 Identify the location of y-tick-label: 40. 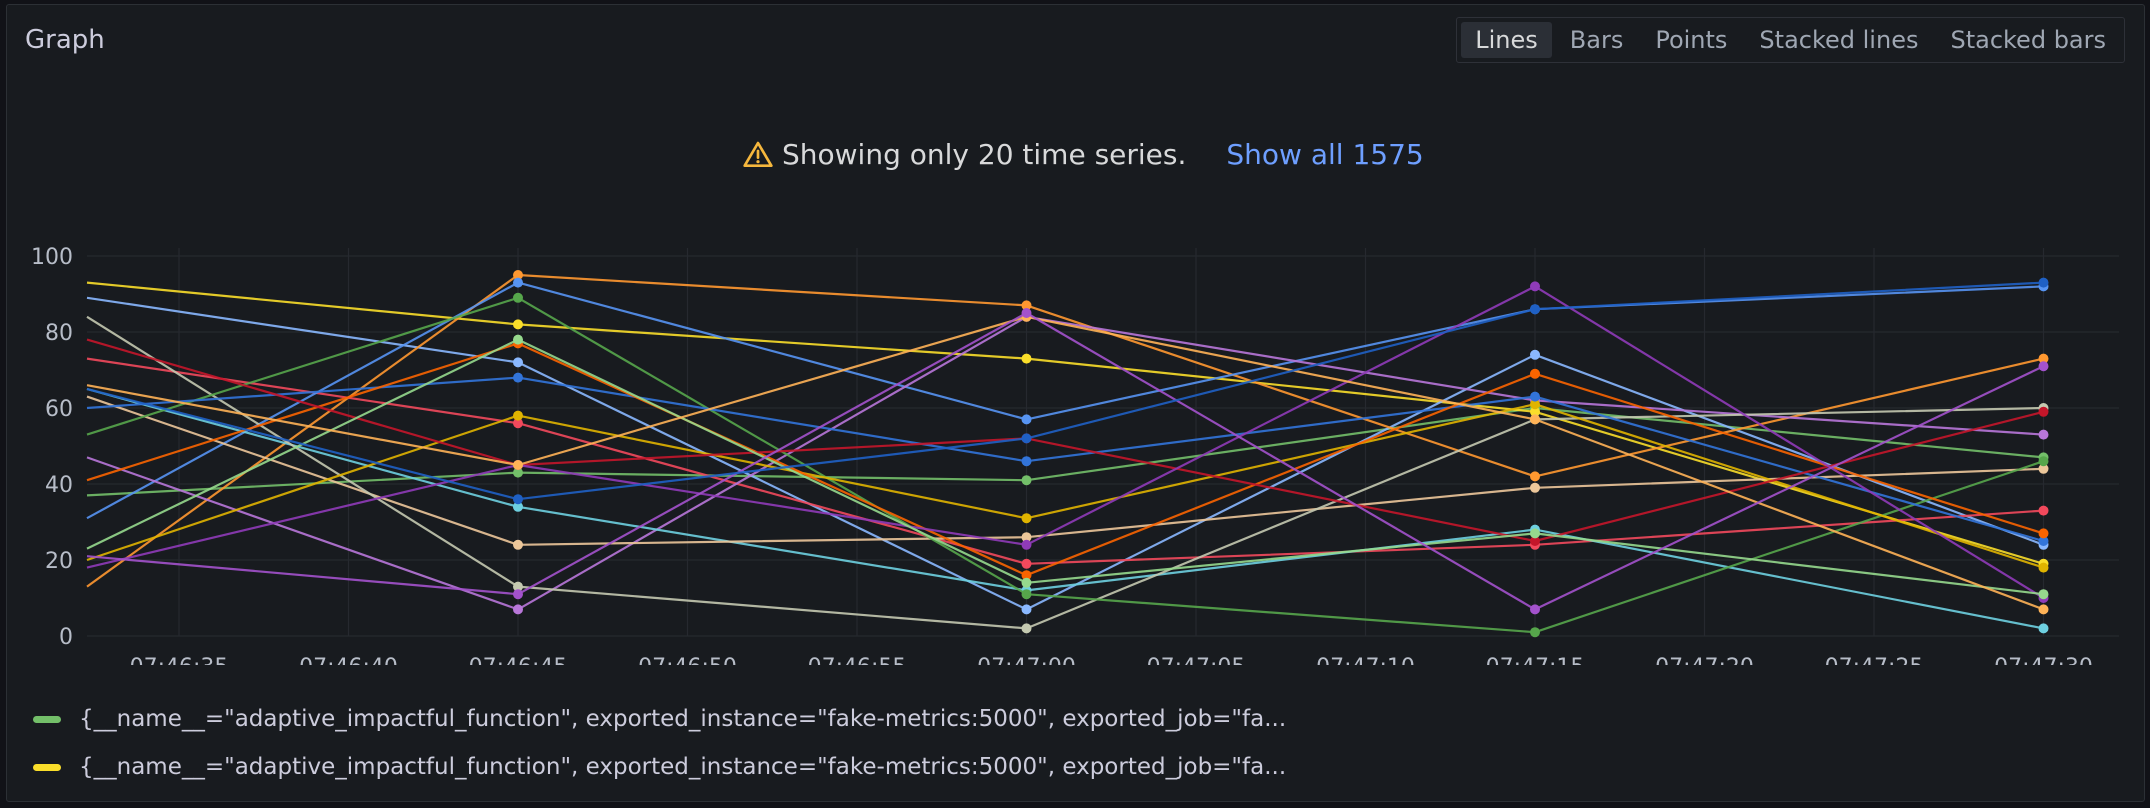
(59, 485).